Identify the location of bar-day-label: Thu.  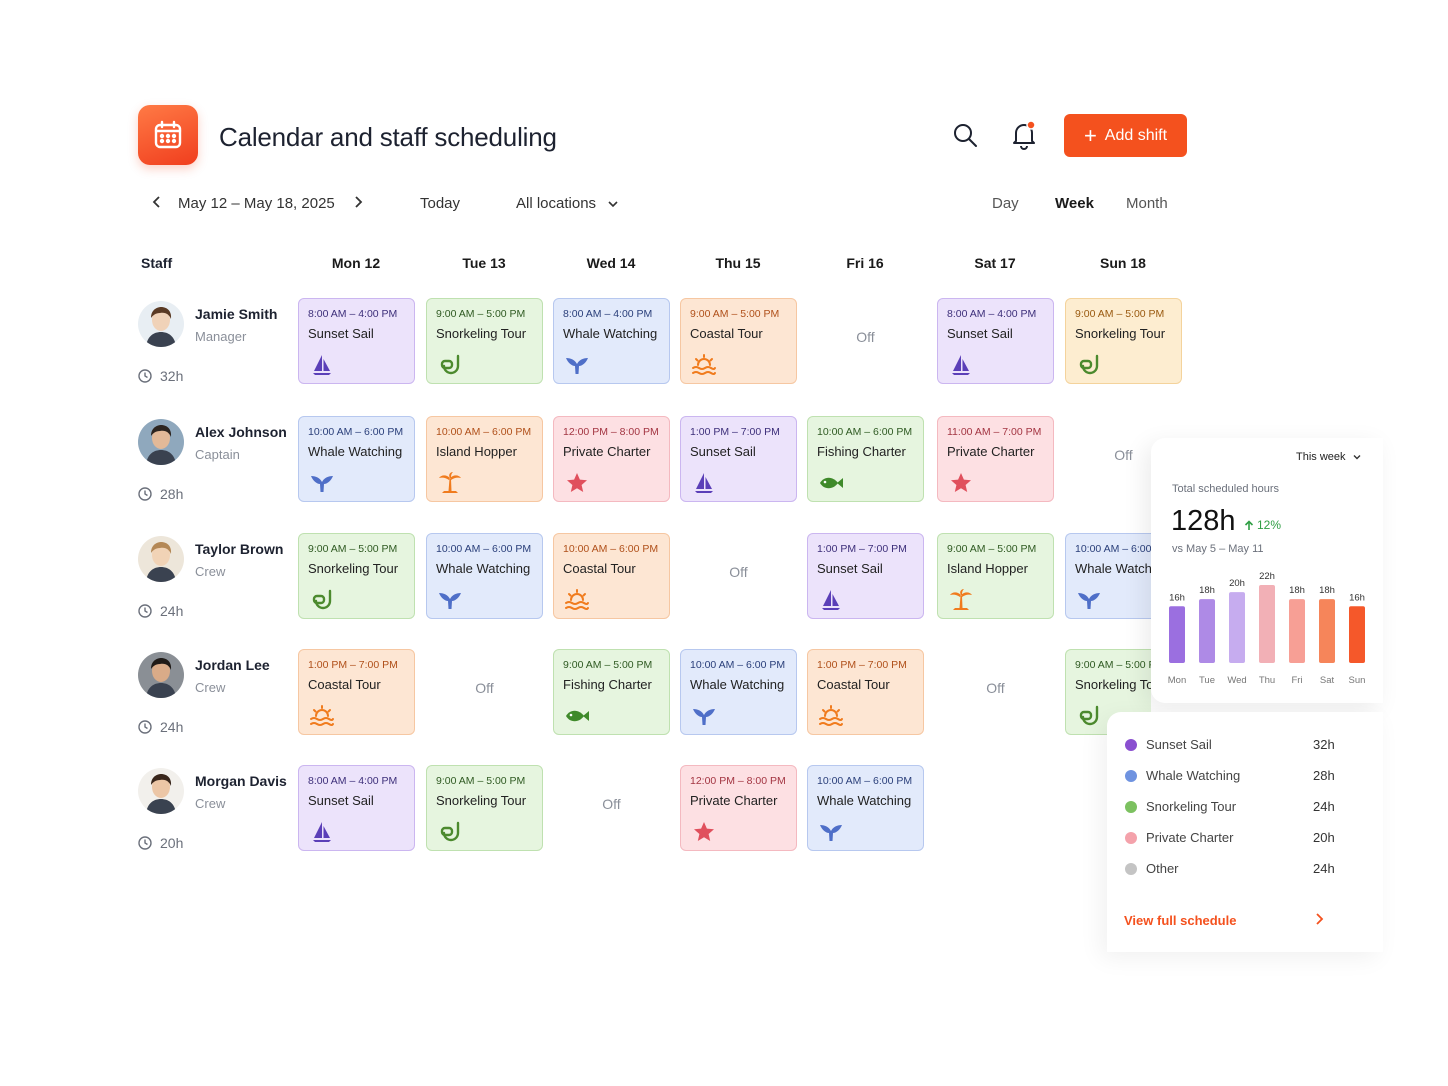
(1267, 680).